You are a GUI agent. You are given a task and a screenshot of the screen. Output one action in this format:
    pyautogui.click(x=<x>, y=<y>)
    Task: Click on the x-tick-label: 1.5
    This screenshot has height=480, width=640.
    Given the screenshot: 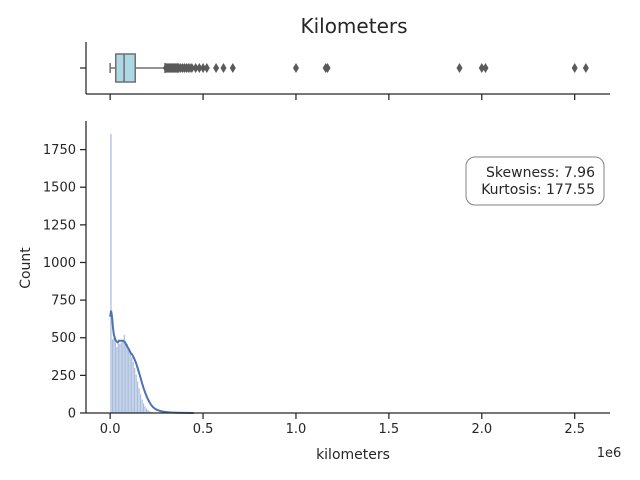 What is the action you would take?
    pyautogui.click(x=389, y=429)
    